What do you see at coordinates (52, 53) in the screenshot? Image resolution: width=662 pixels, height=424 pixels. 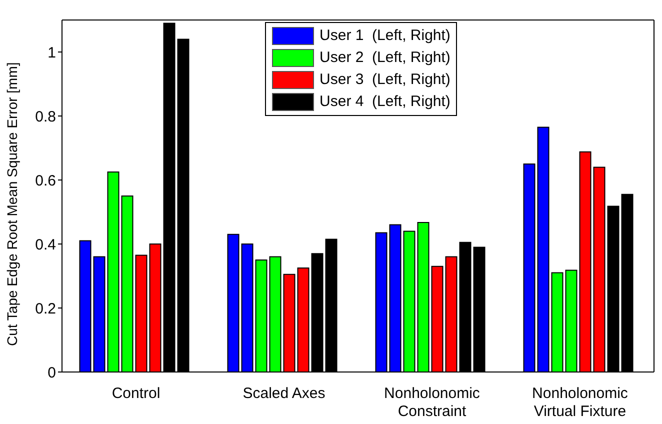 I see `y-tick-label: 1` at bounding box center [52, 53].